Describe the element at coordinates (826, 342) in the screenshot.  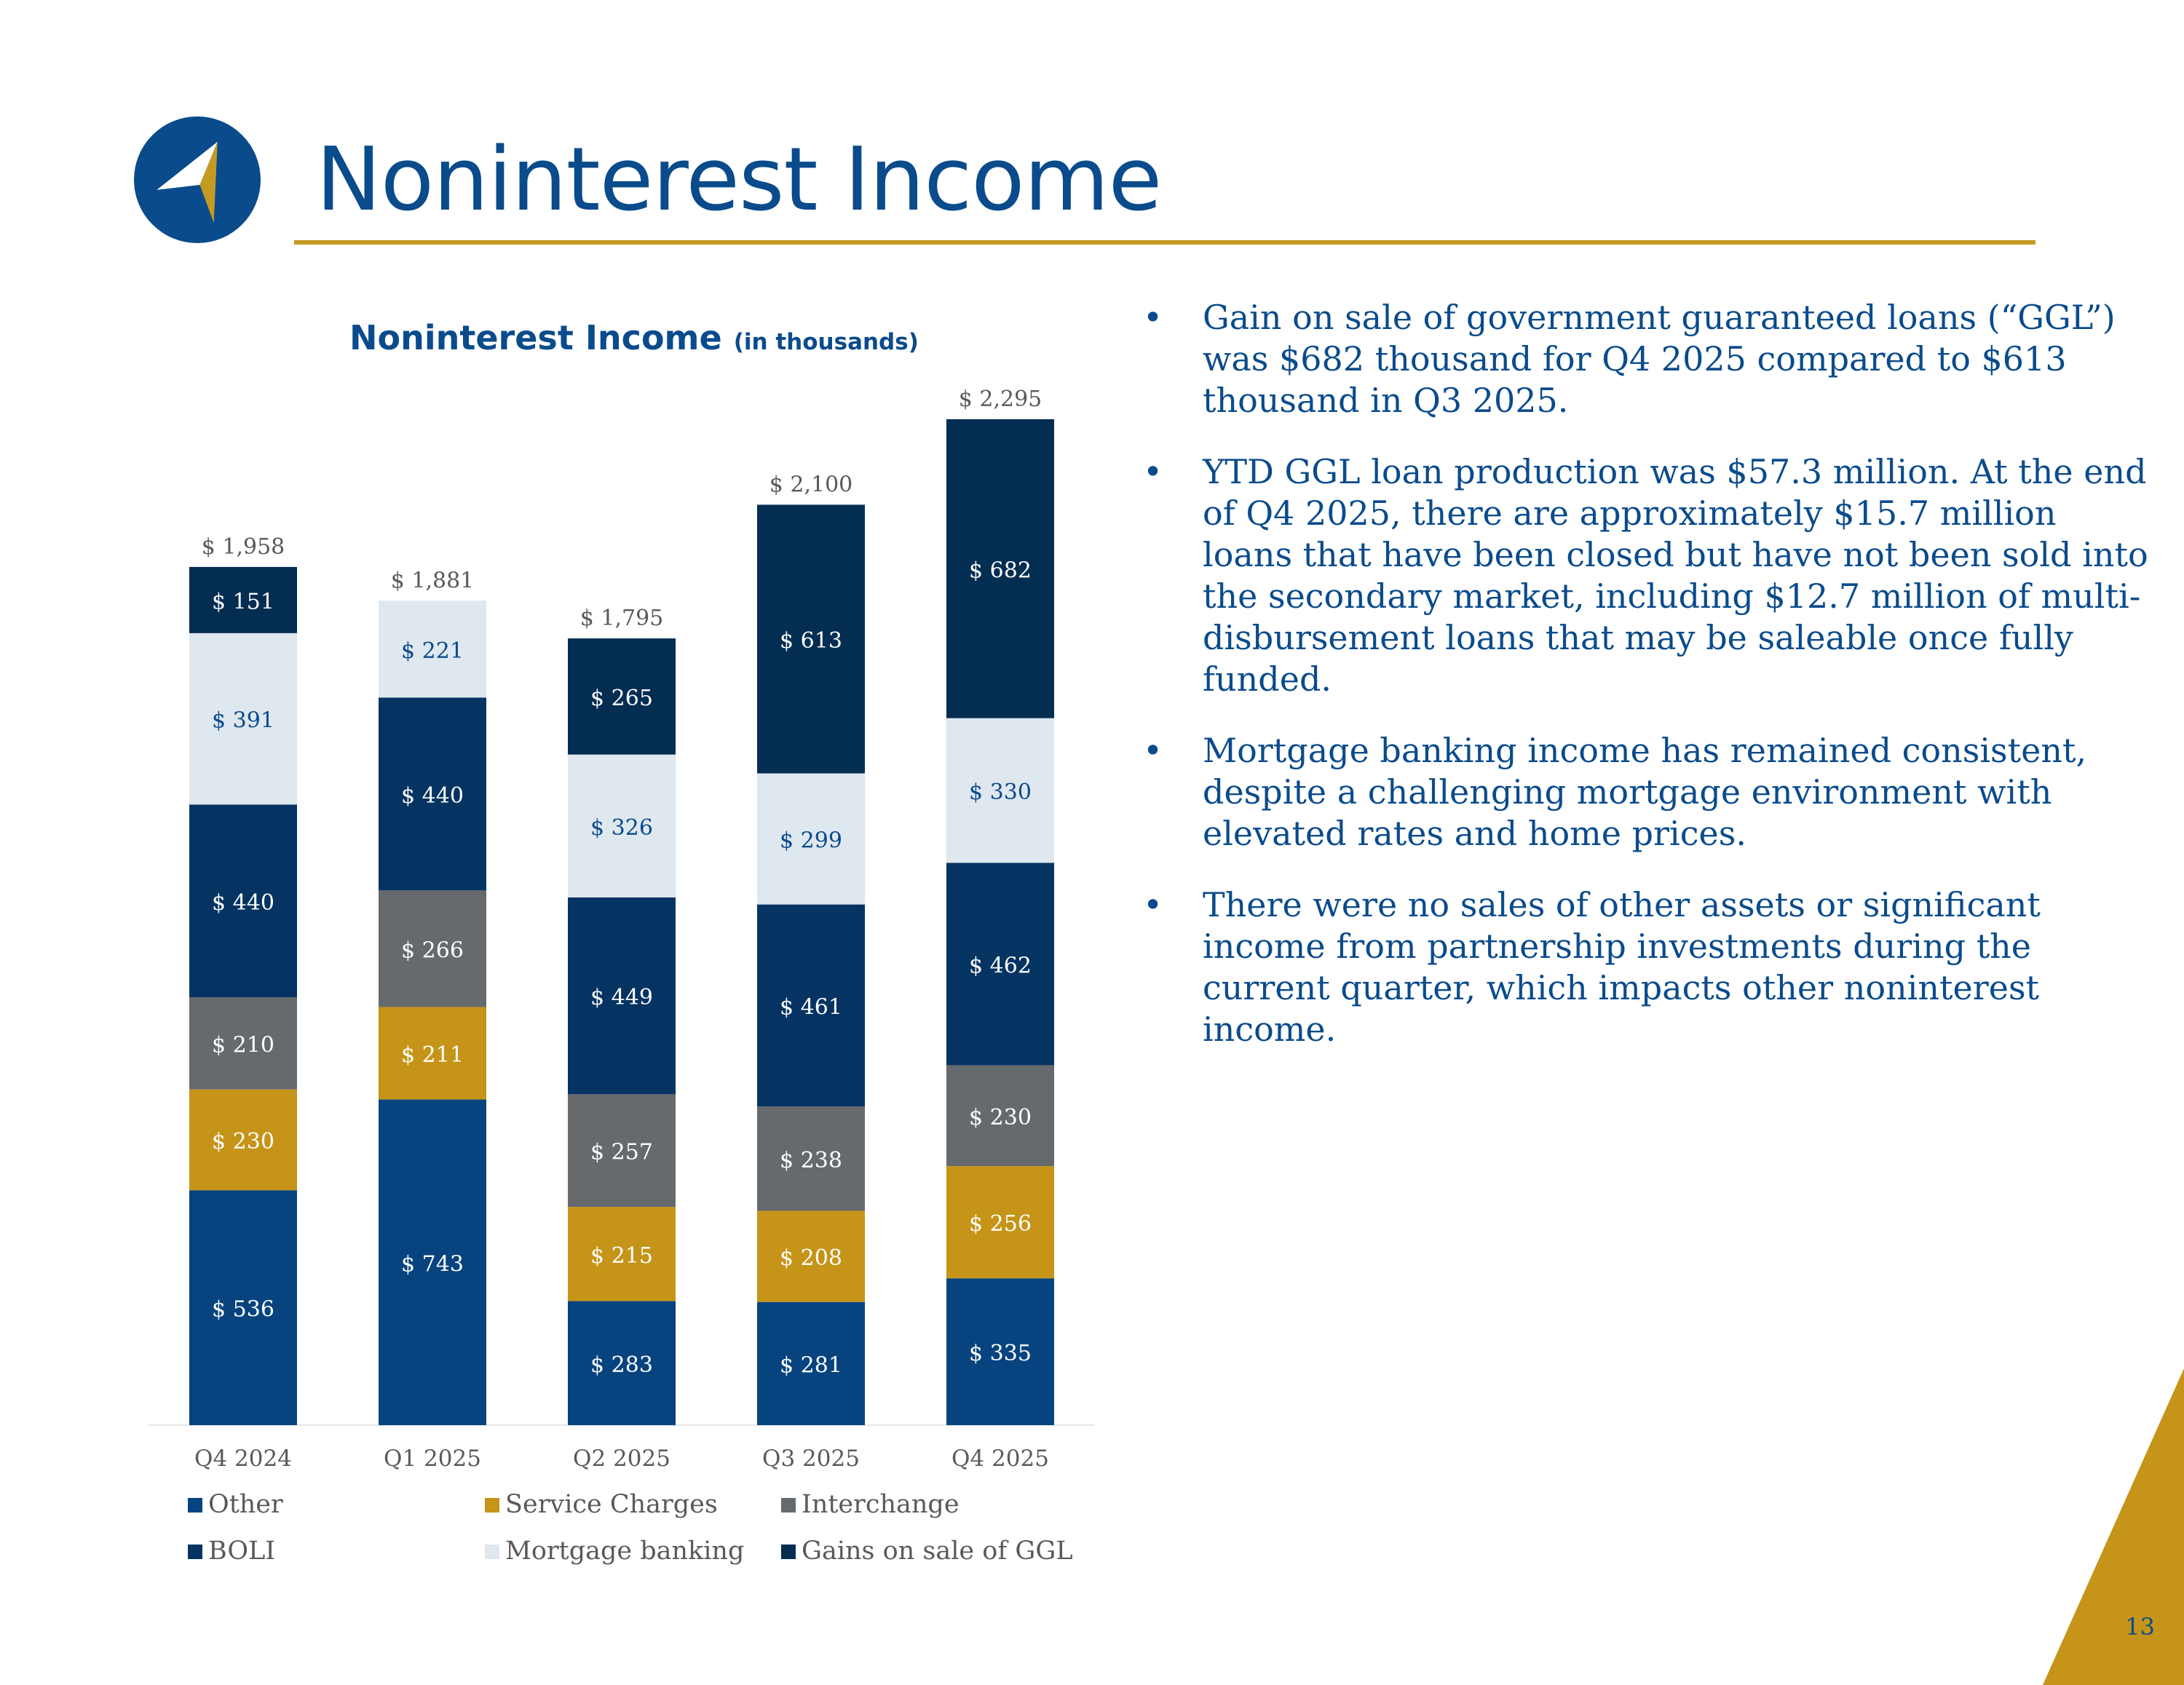
I see `chart-title-sub: (in thousands)` at that location.